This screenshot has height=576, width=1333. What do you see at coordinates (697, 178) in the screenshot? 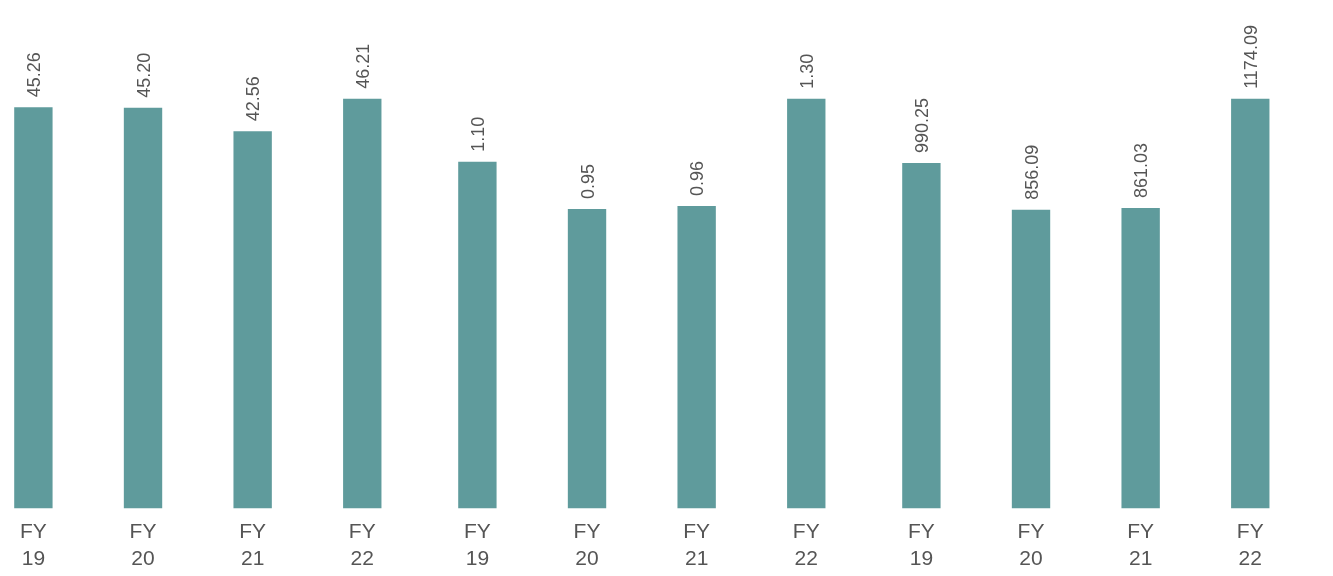
I see `data-label: 0.96` at bounding box center [697, 178].